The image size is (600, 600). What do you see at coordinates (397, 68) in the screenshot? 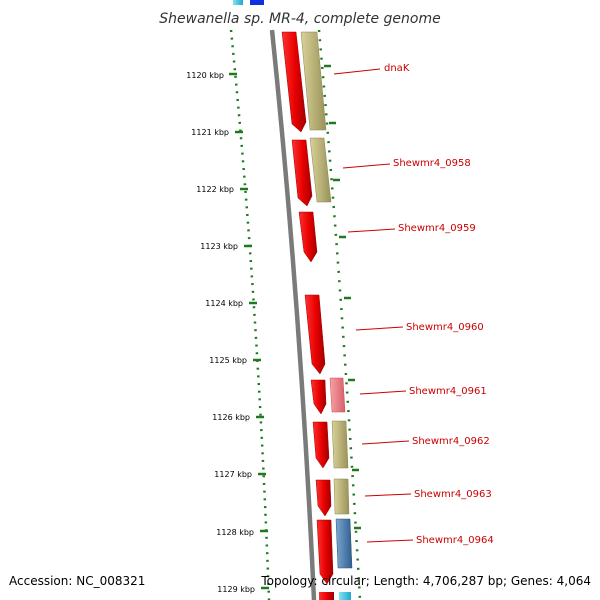
I see `gene-label-dnak: dnaK` at bounding box center [397, 68].